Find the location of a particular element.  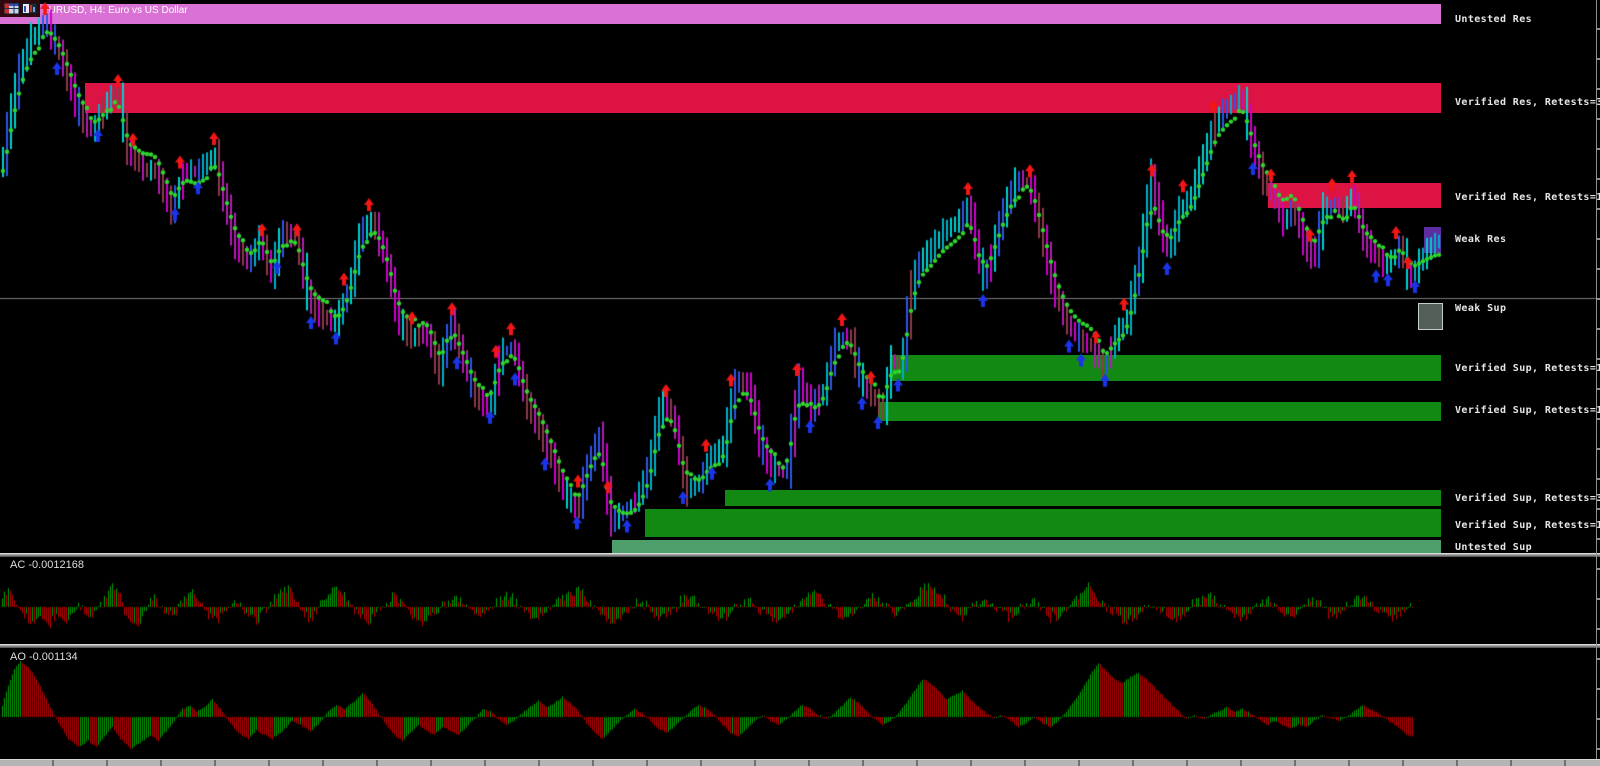

pane-divider-ao is located at coordinates (800, 646).